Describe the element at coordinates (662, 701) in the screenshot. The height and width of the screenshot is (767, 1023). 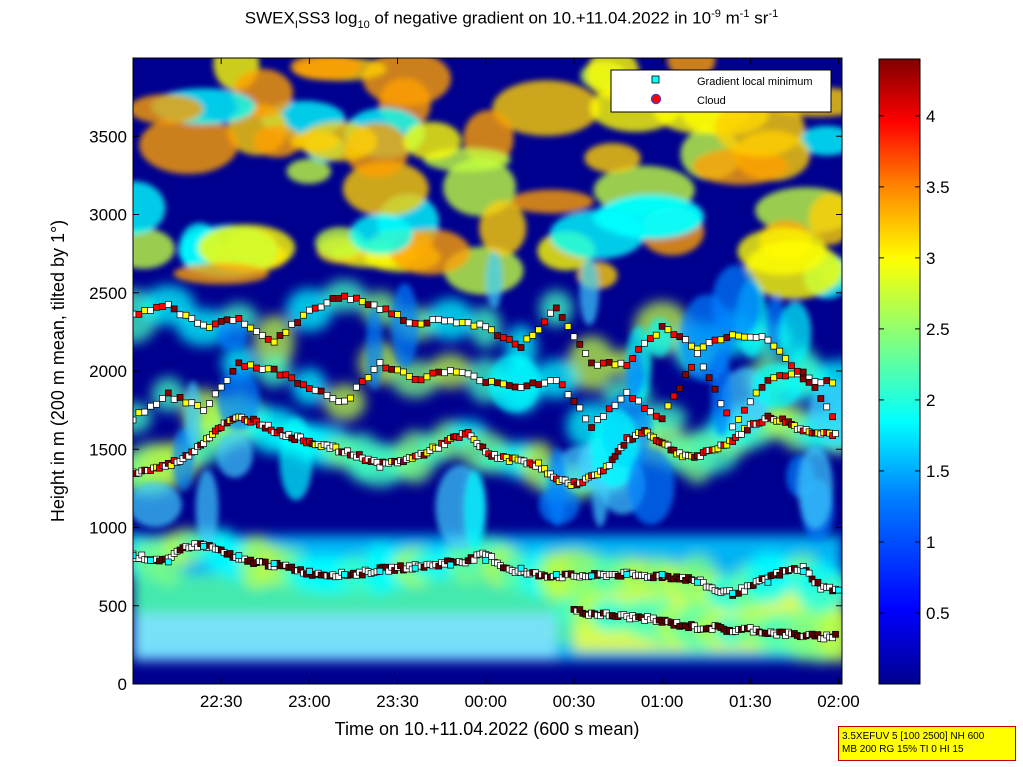
I see `x-tick-label: 01:00` at that location.